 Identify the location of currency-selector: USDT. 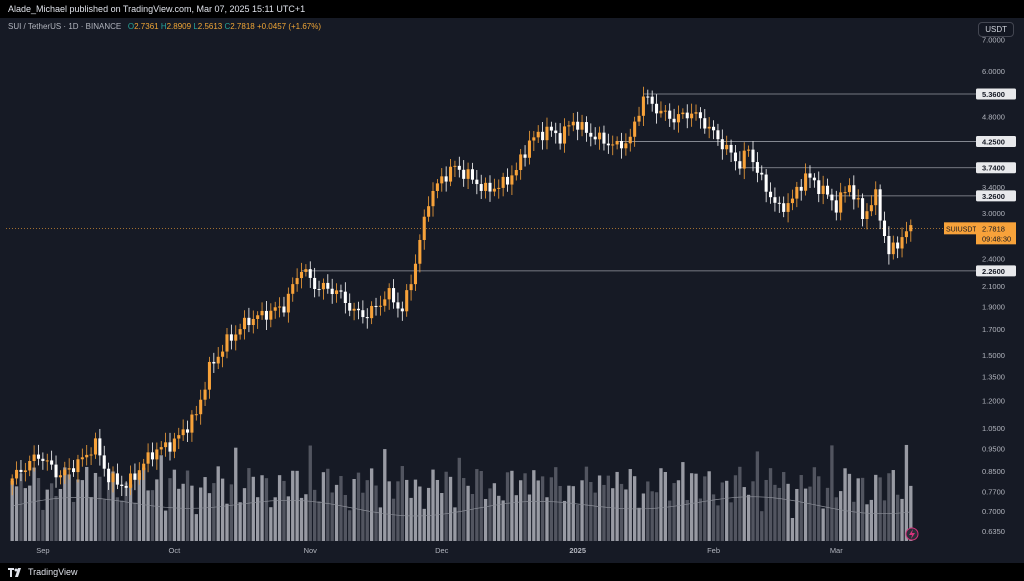
(996, 29).